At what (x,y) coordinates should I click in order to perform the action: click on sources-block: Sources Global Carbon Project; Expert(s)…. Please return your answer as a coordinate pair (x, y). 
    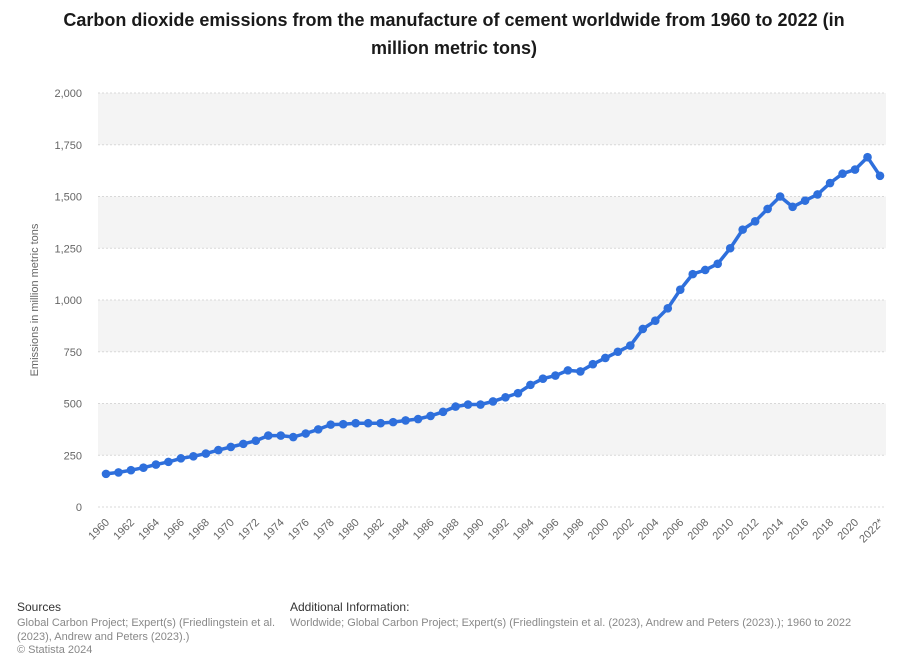
    Looking at the image, I should click on (147, 622).